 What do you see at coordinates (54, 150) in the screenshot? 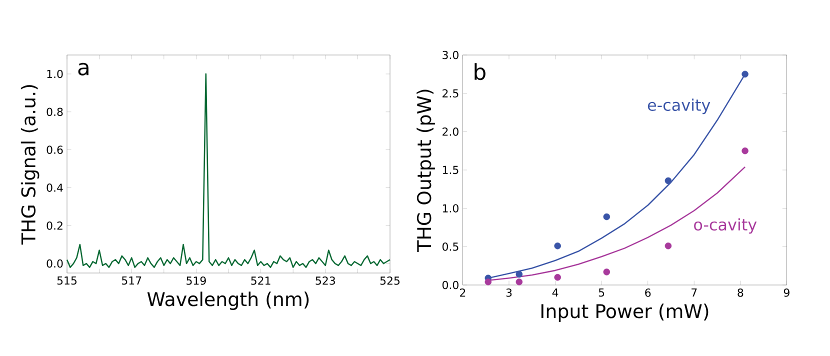
I see `y-tick-label: 0.6` at bounding box center [54, 150].